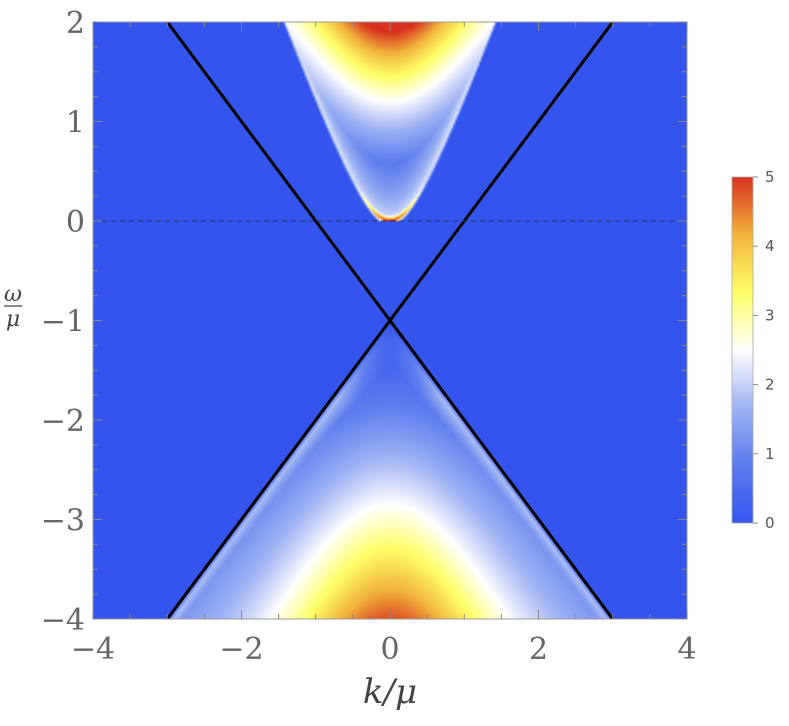 The image size is (789, 726). What do you see at coordinates (770, 523) in the screenshot?
I see `colorbar-tick-label: 0` at bounding box center [770, 523].